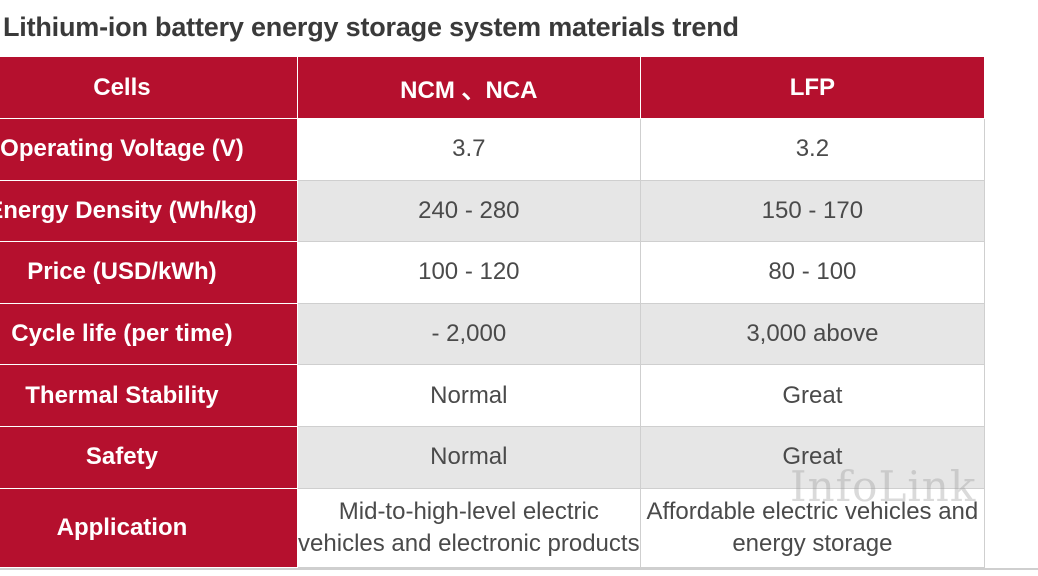  I want to click on table-row: Thermal Stability Normal Great, so click(493, 395).